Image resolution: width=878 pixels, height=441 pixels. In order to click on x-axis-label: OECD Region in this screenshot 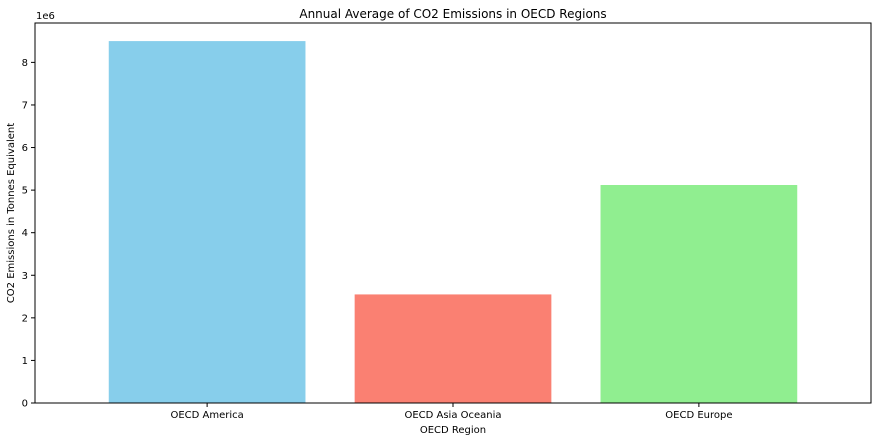, I will do `click(453, 430)`.